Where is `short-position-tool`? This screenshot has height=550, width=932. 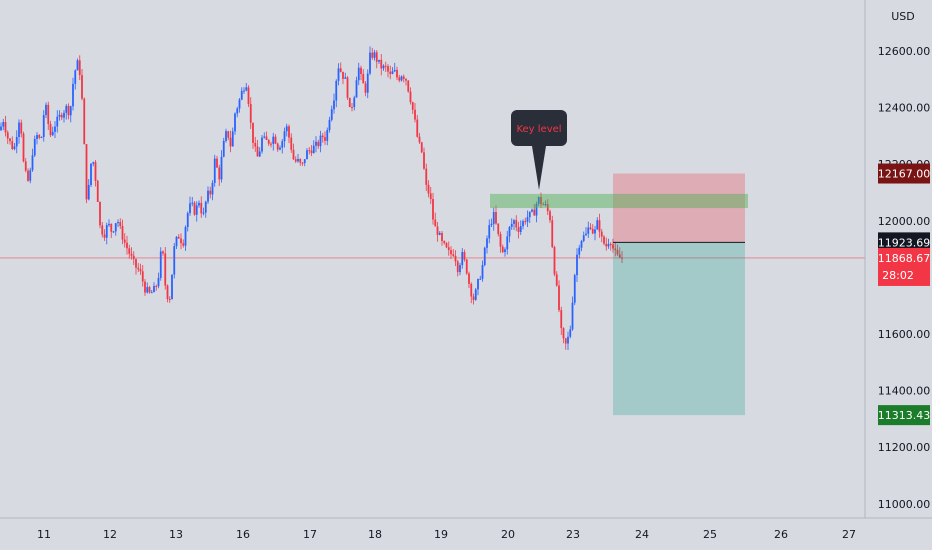 short-position-tool is located at coordinates (679, 294).